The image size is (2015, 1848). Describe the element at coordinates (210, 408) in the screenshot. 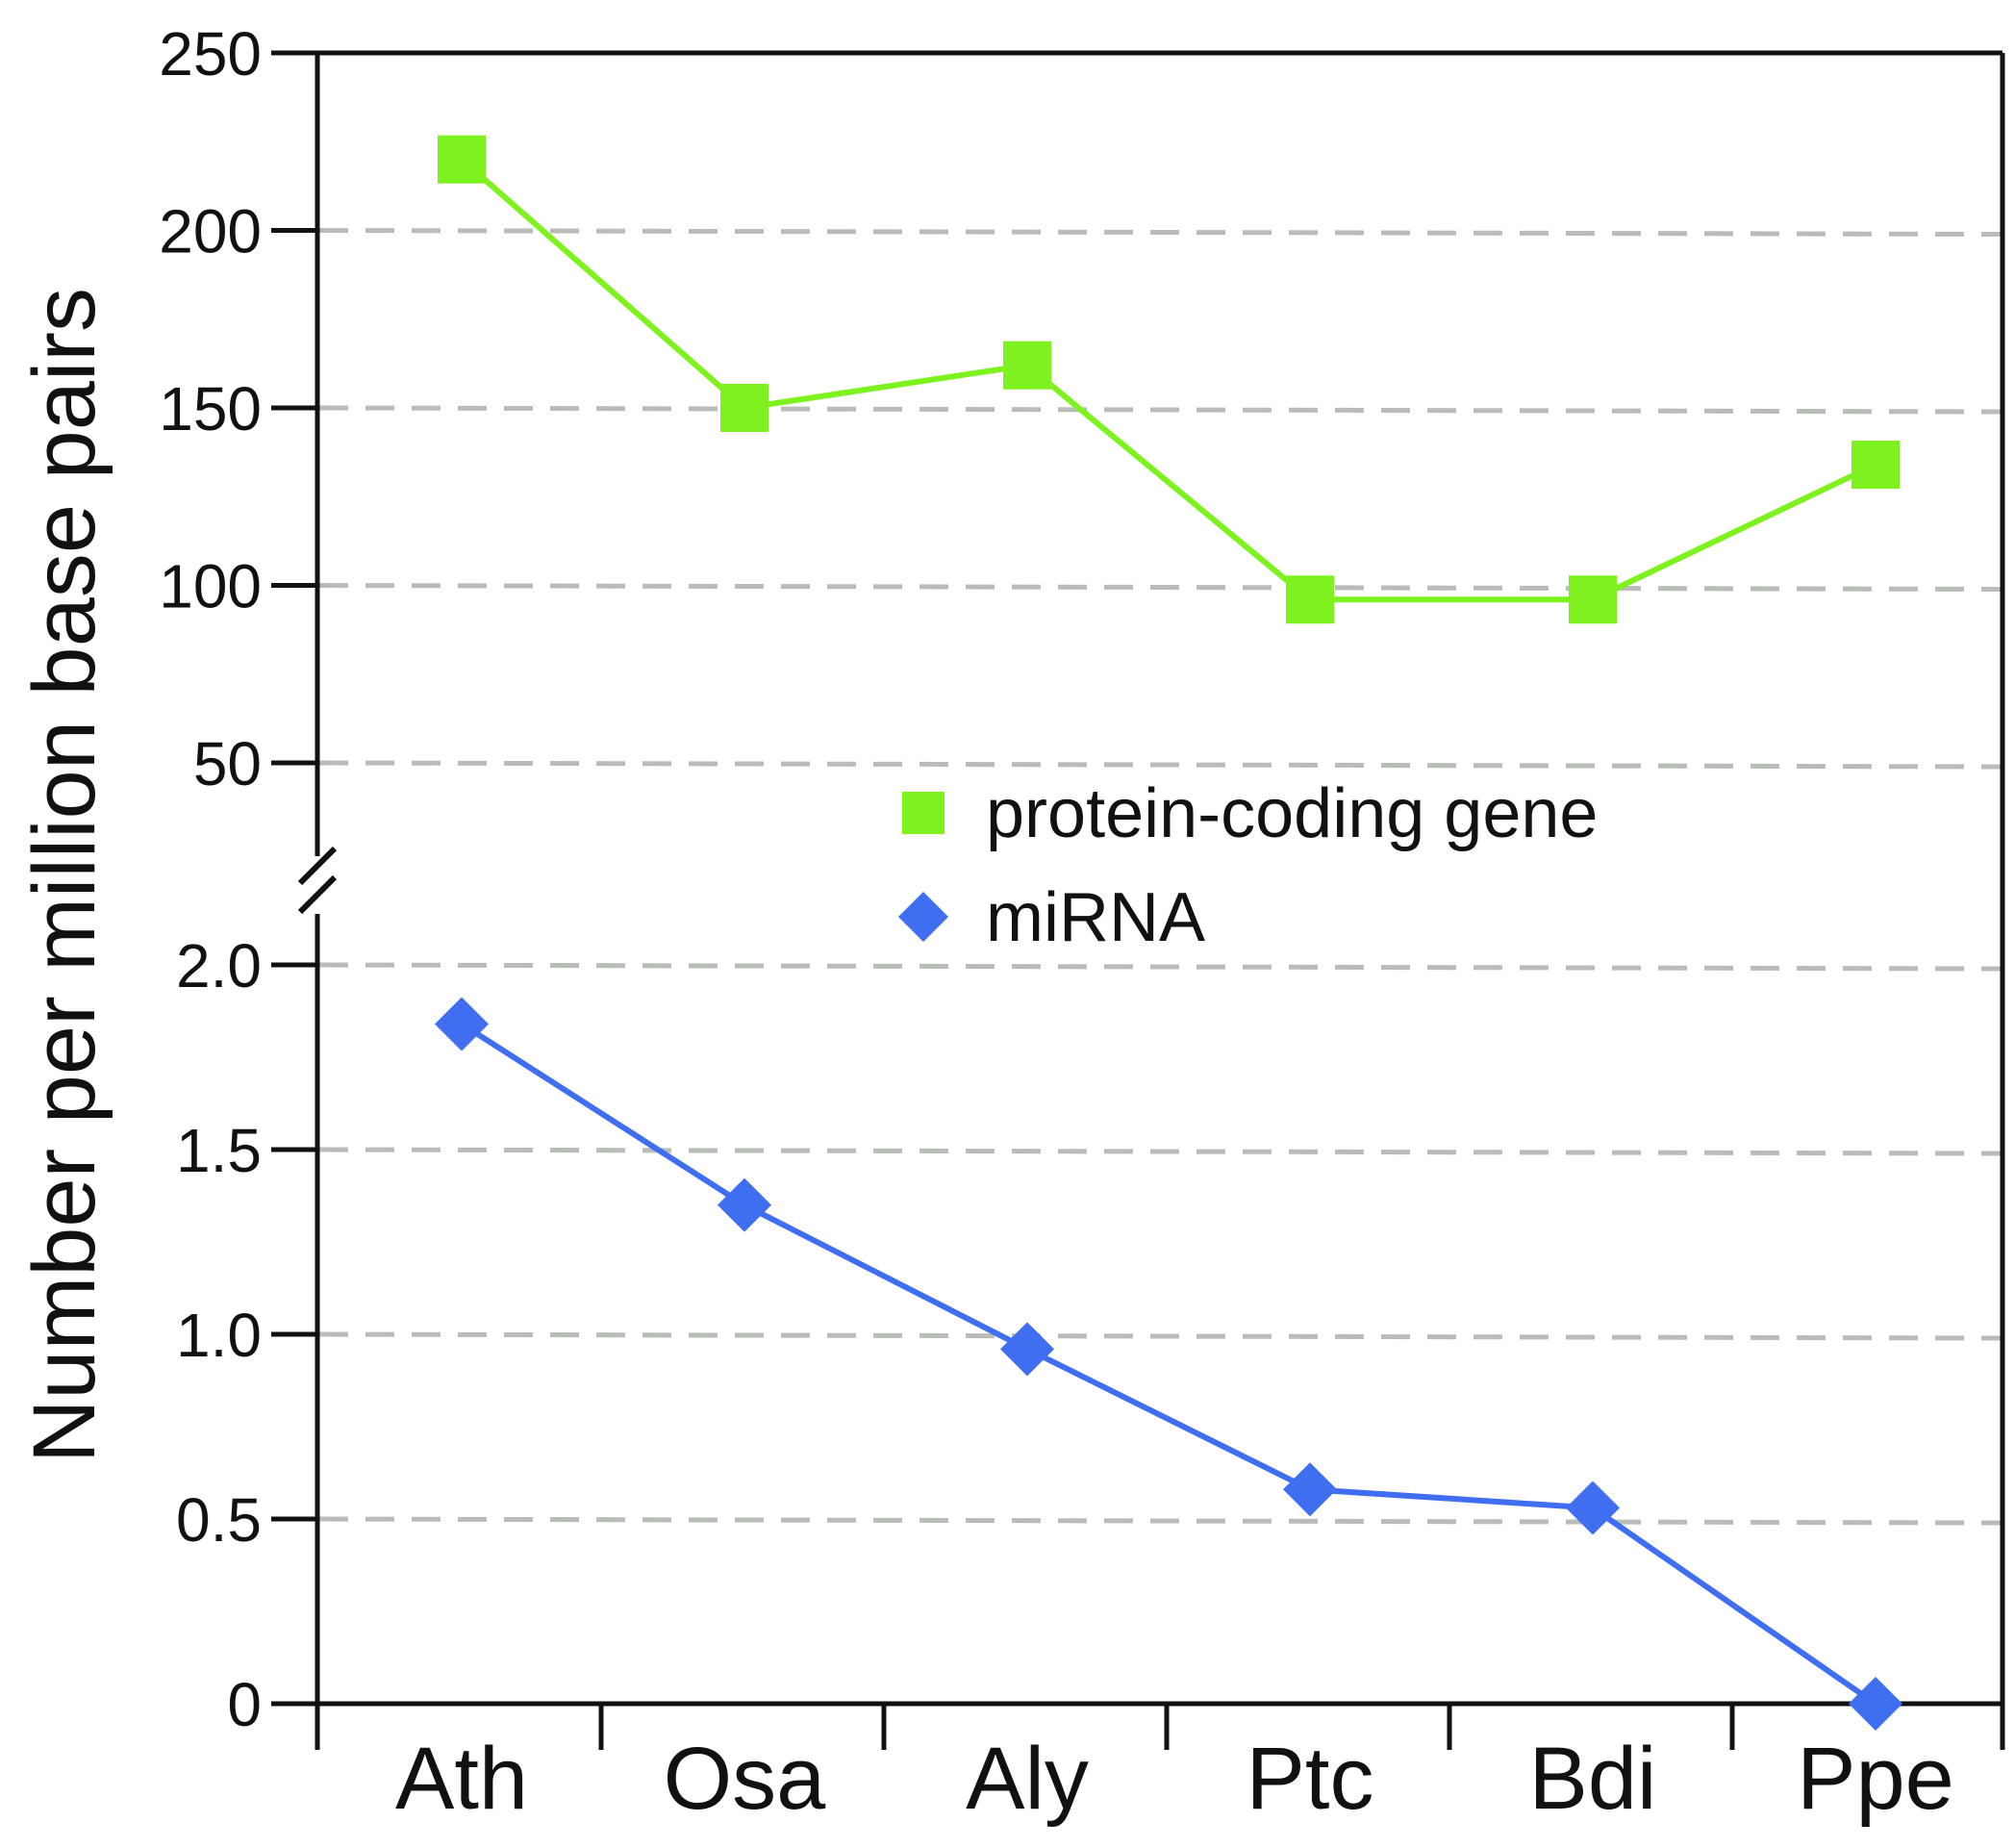

I see `y-tick-label: 150` at that location.